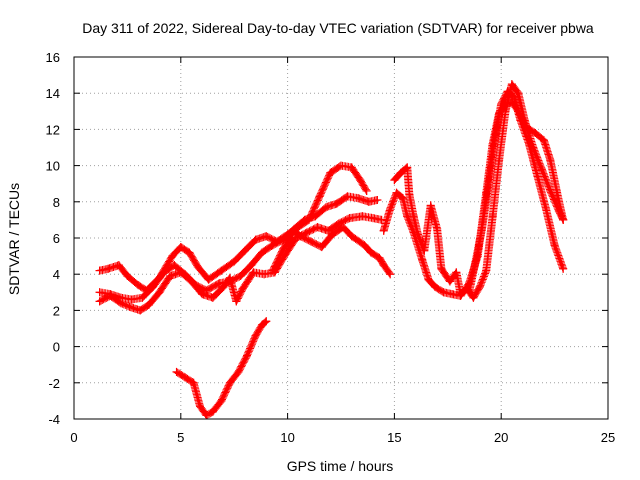  Describe the element at coordinates (56, 310) in the screenshot. I see `y-tick-label: 2` at that location.